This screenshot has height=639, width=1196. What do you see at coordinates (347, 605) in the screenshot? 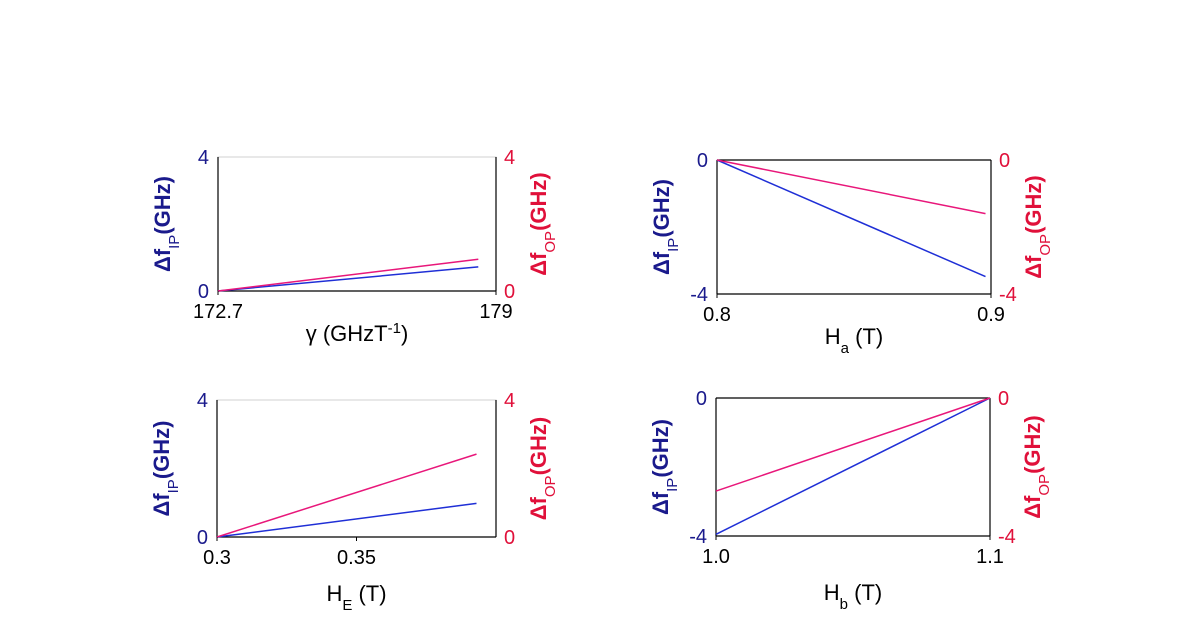
I see `x-axis-label-sub: E` at bounding box center [347, 605].